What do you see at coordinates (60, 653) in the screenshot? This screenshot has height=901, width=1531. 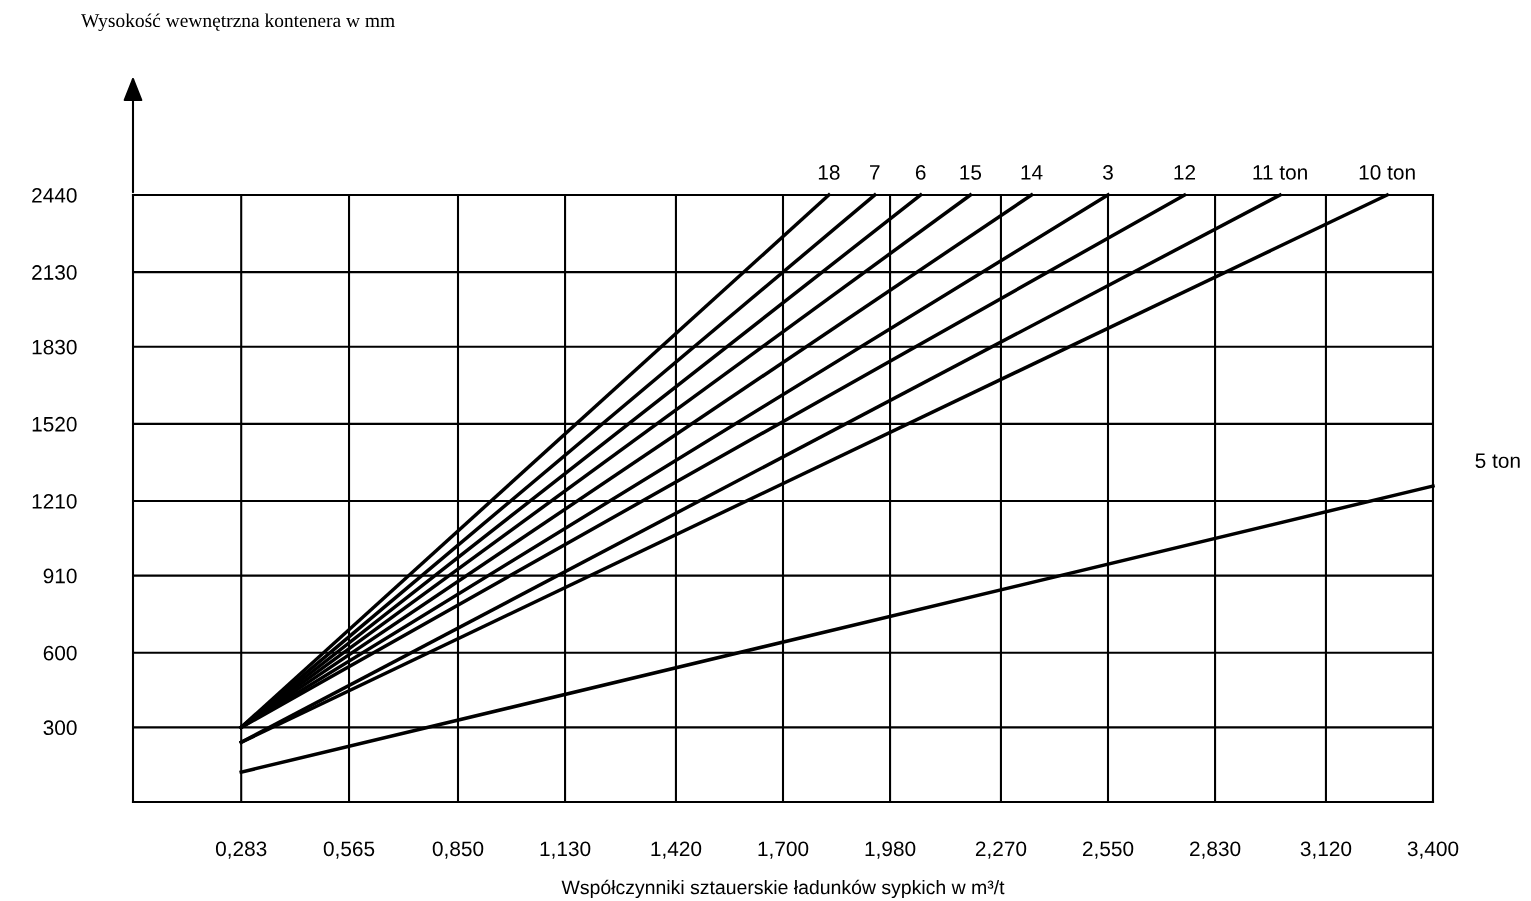 I see `y-tick-label: 600` at bounding box center [60, 653].